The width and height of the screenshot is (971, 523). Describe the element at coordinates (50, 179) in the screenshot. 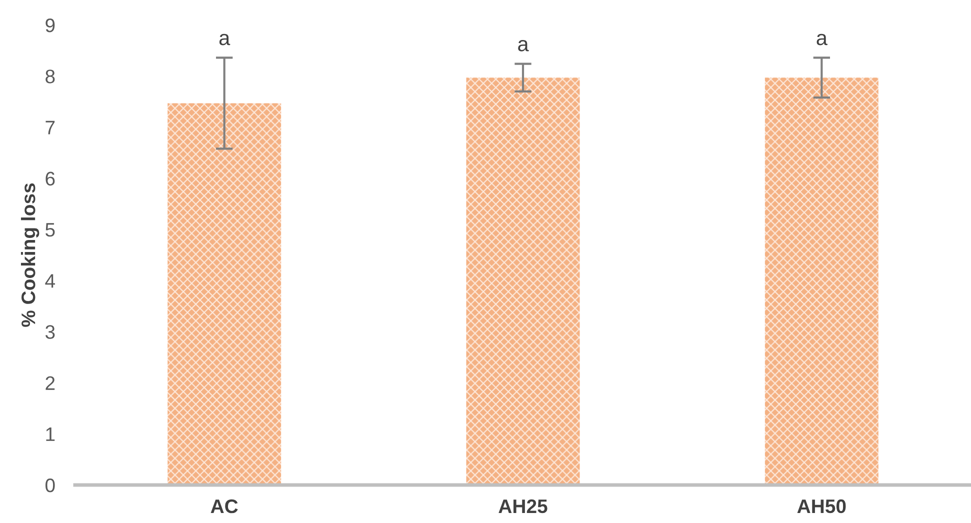

I see `y-tick-label: 6` at that location.